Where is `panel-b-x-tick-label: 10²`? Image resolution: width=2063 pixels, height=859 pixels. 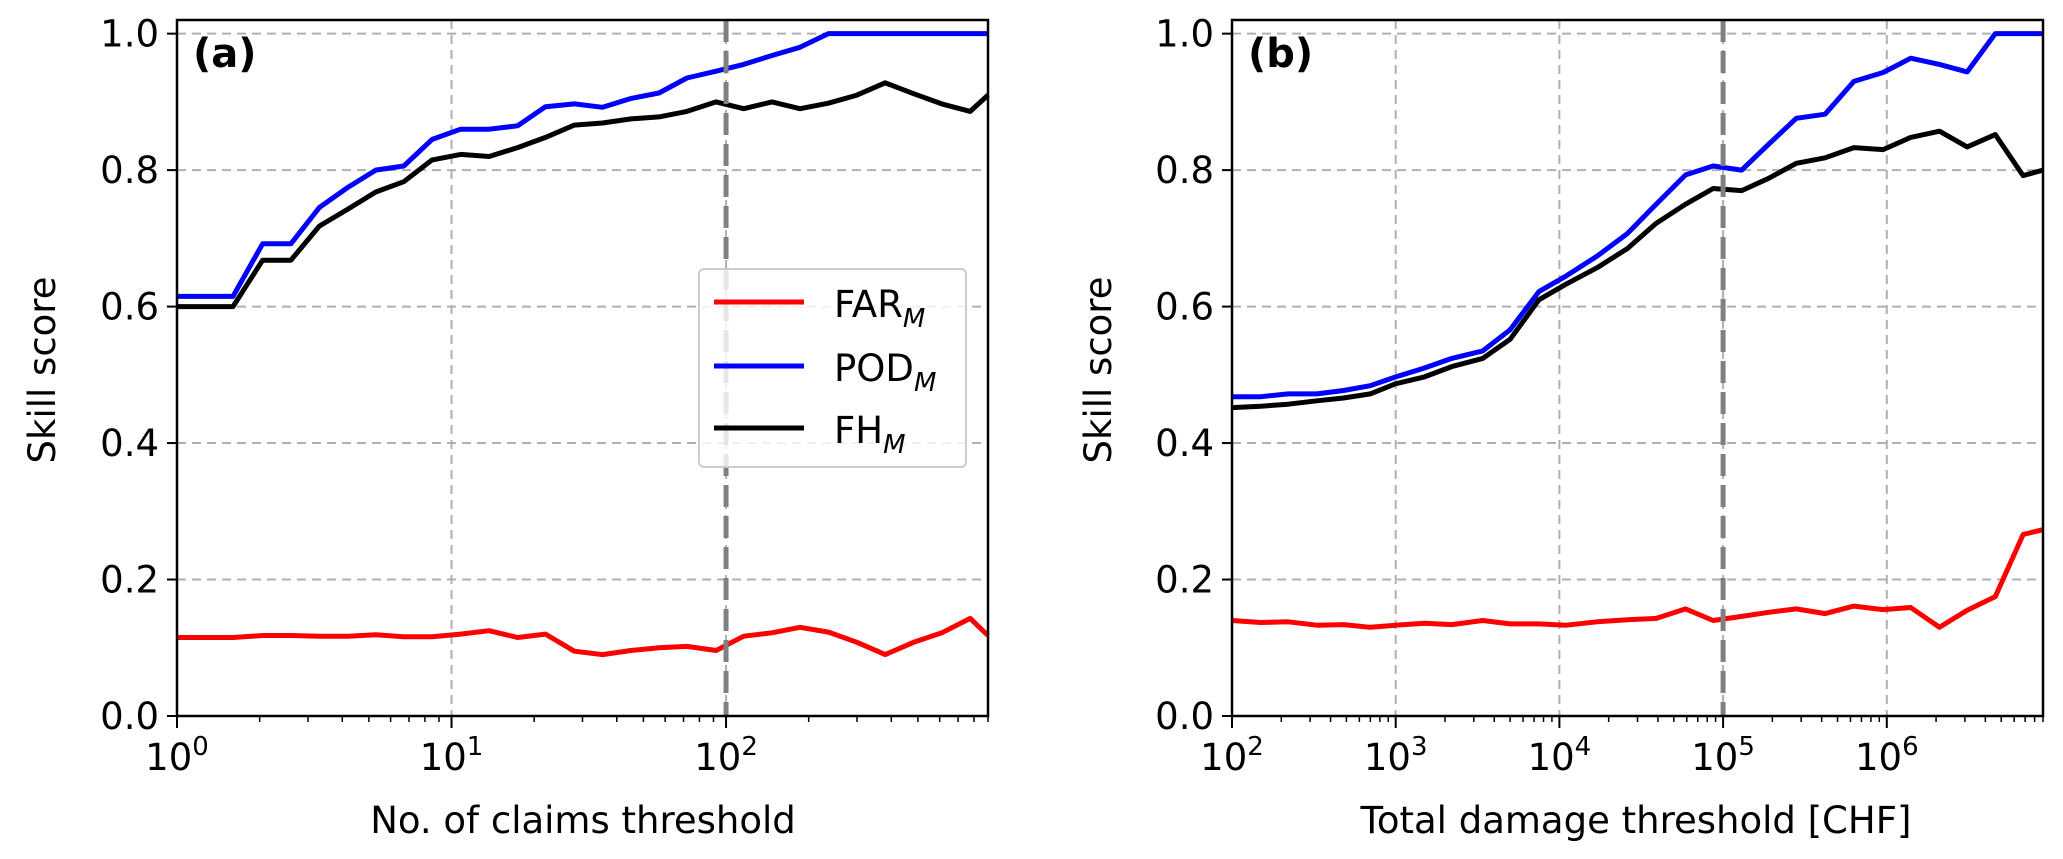 panel-b-x-tick-label: 10² is located at coordinates (1232, 755).